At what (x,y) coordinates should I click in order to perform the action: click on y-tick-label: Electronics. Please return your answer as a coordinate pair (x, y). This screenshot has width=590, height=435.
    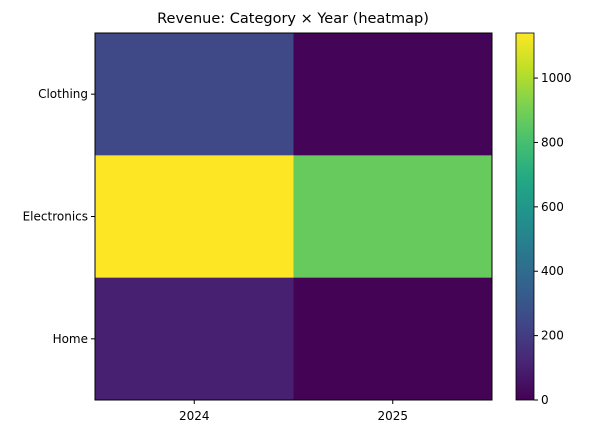
    Looking at the image, I should click on (55, 217).